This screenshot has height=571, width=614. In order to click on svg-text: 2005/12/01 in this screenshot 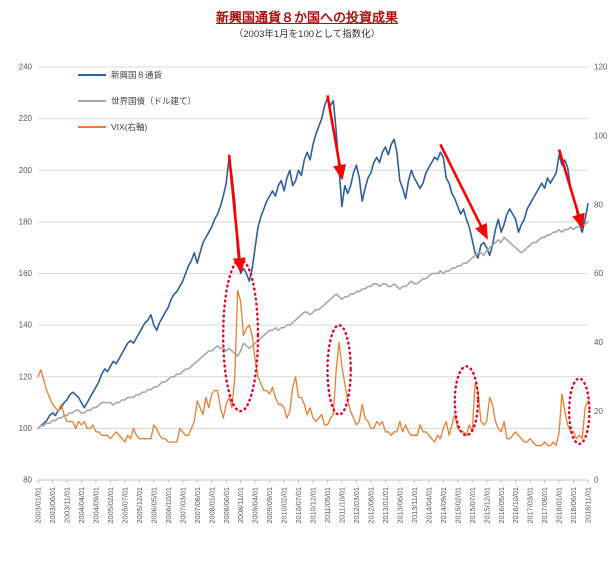, I will do `click(139, 505)`.